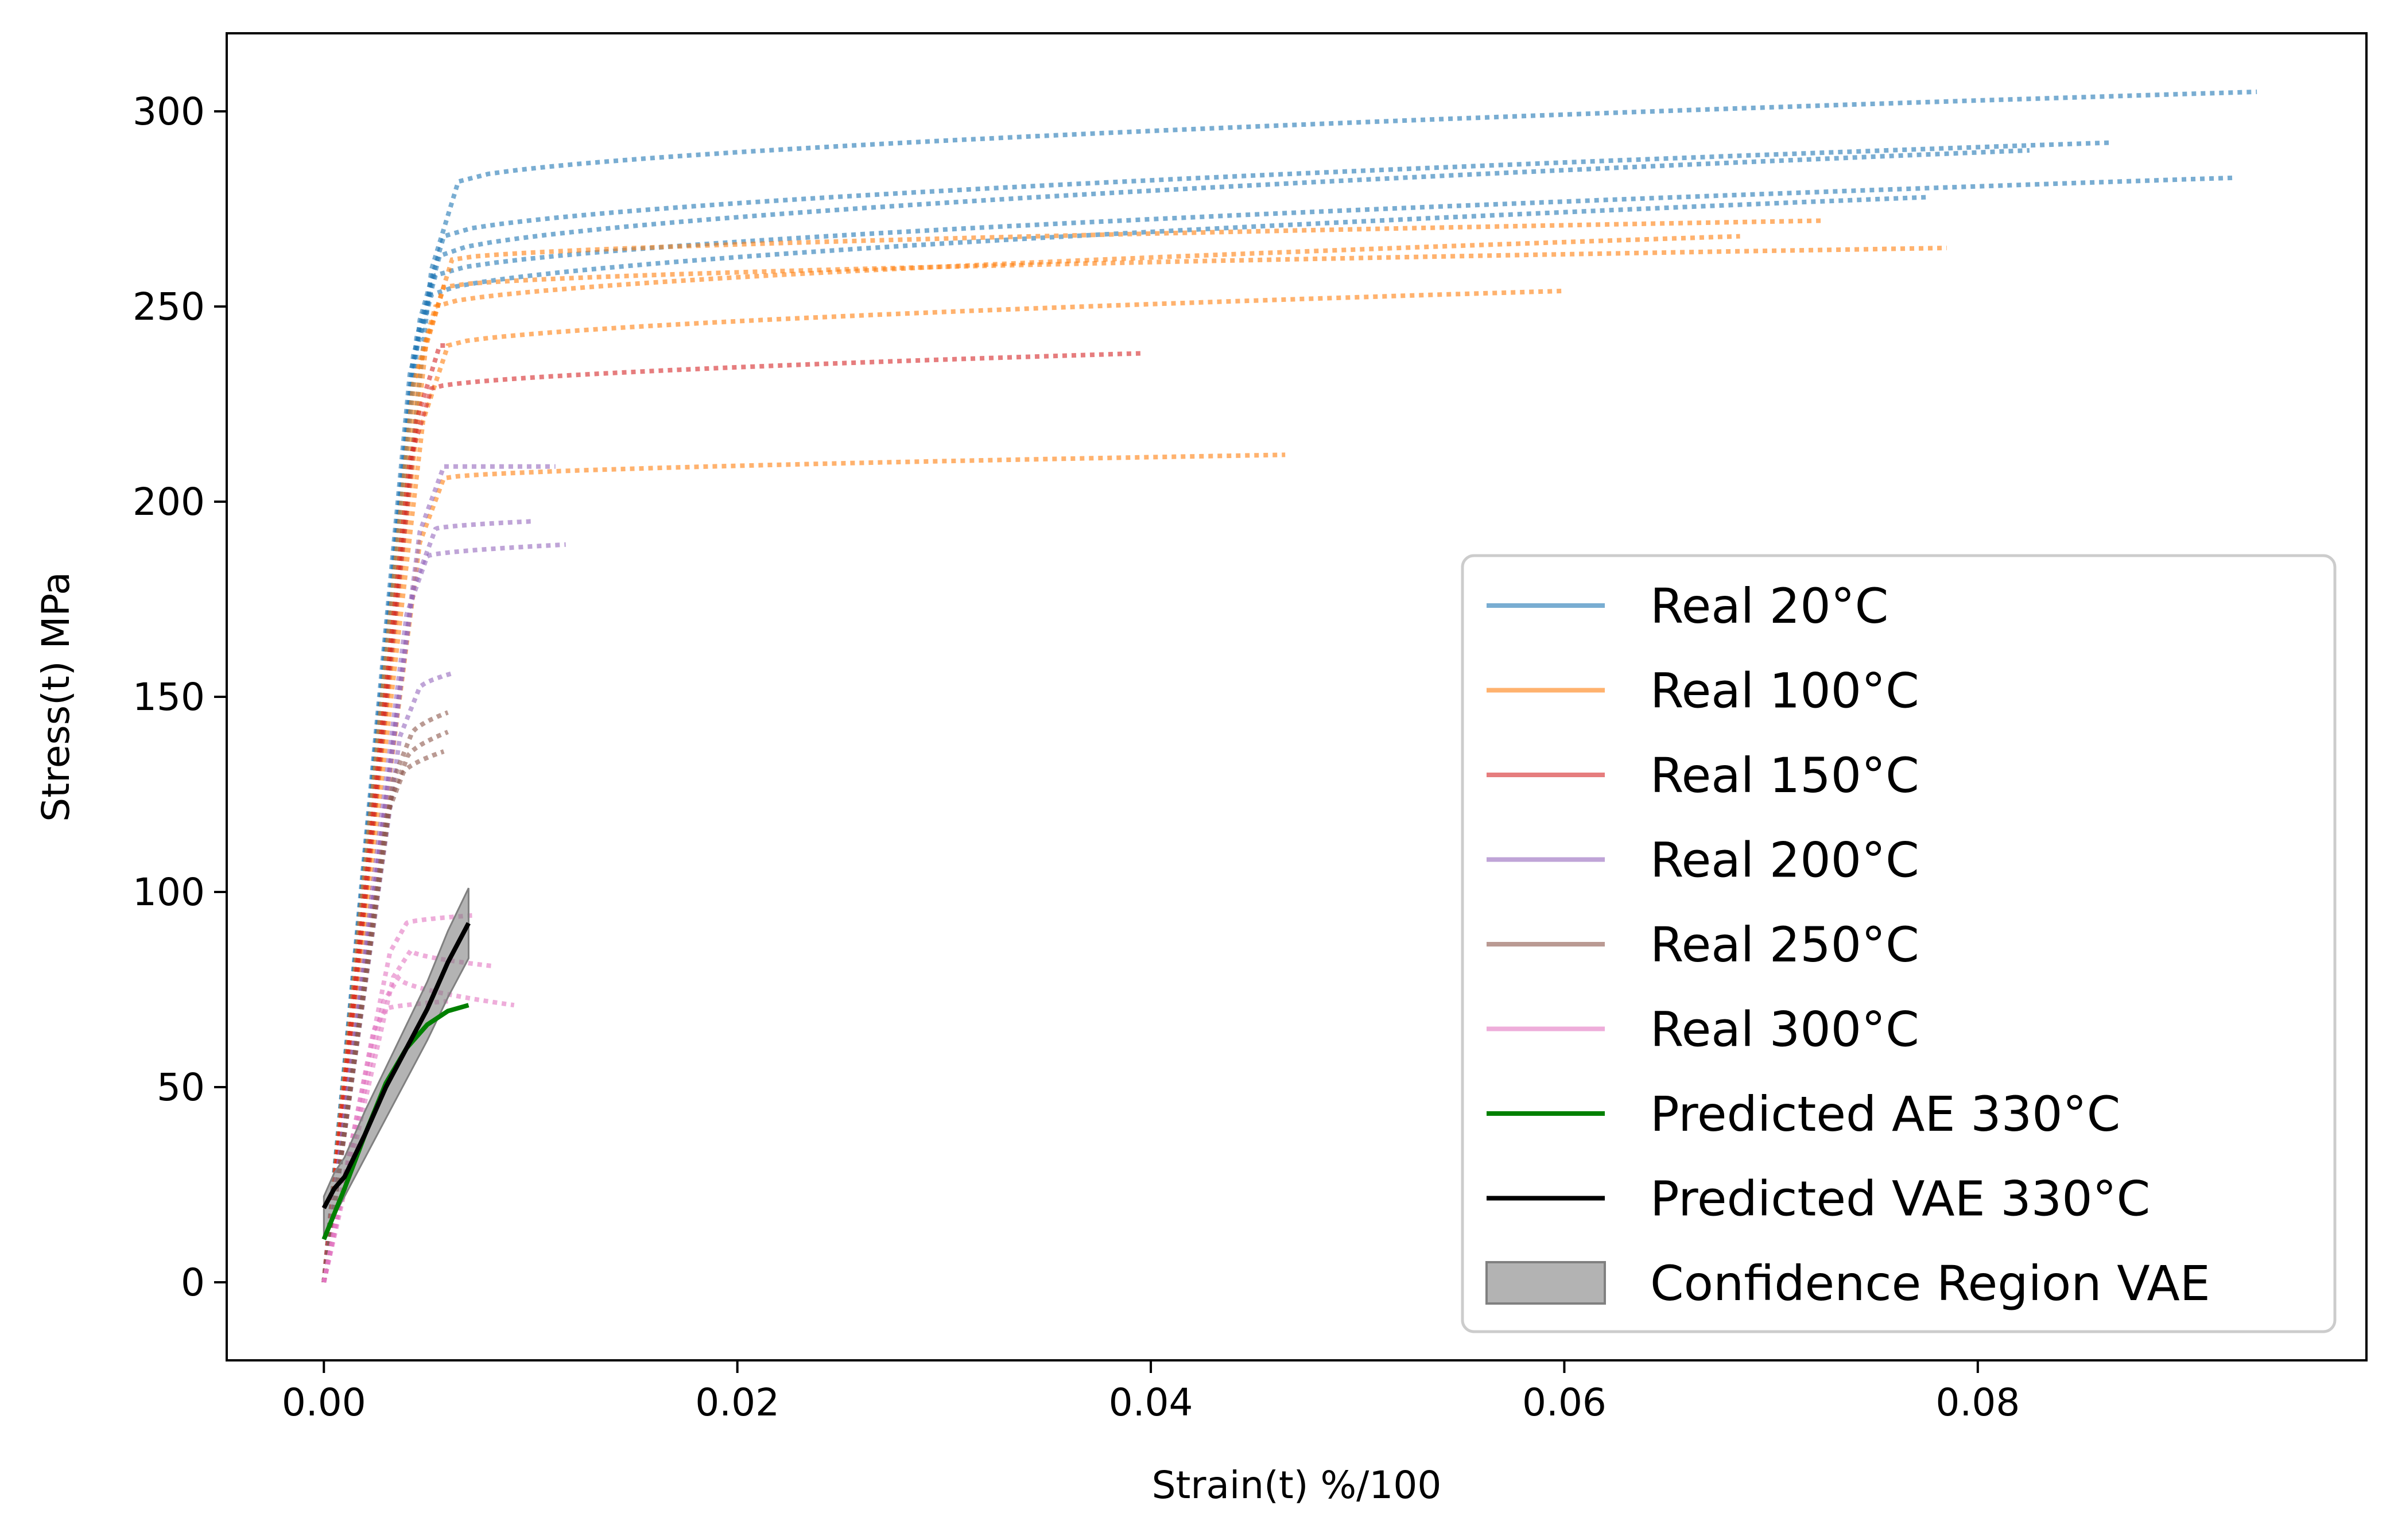 The height and width of the screenshot is (1540, 2394). I want to click on legend-entry: Real 100°C, so click(1703, 691).